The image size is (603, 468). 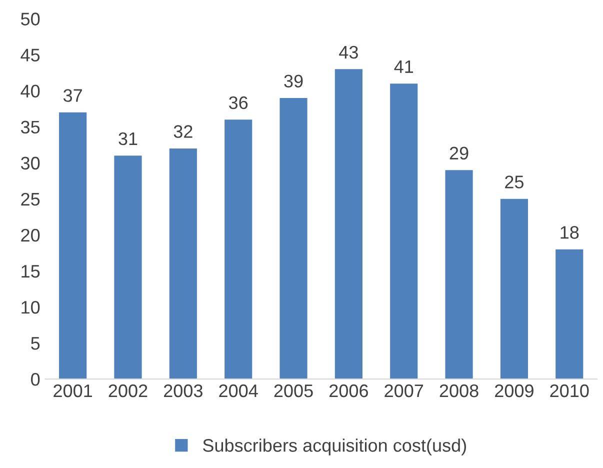 What do you see at coordinates (514, 391) in the screenshot?
I see `x-tick-label: 2009` at bounding box center [514, 391].